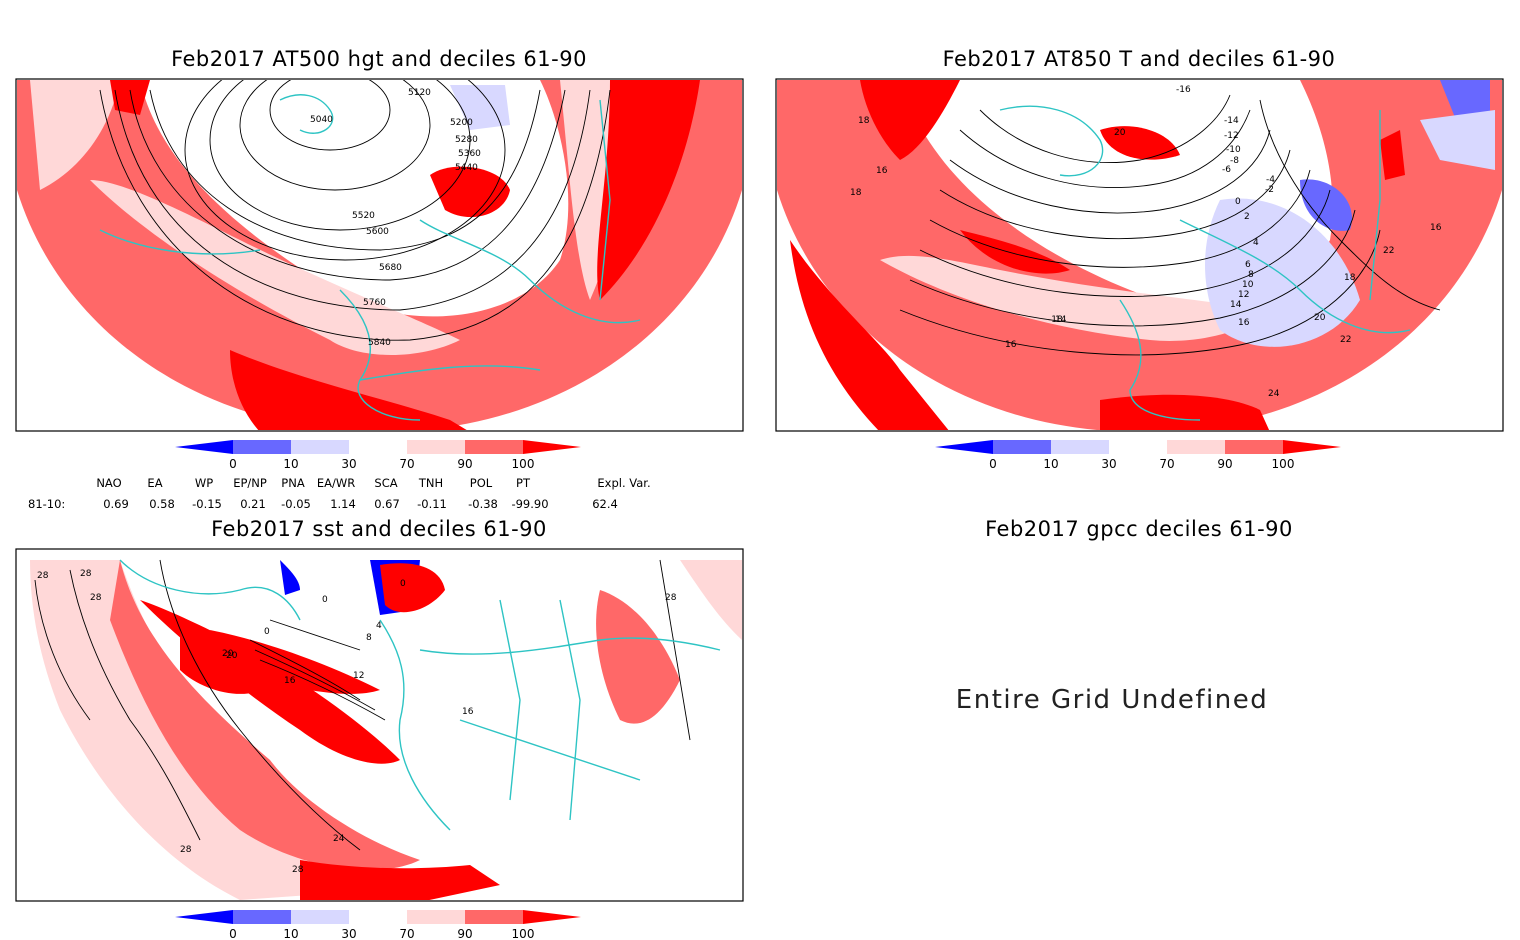 This screenshot has height=940, width=1520. I want to click on colorbar-3: 0 10 30 70 90 100, so click(378, 925).